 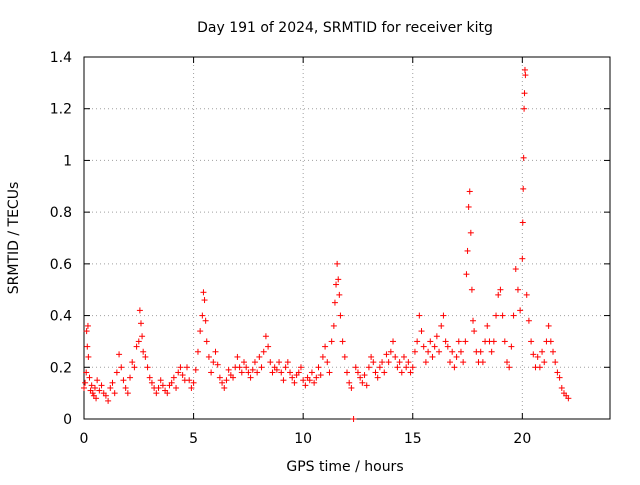 What do you see at coordinates (344, 467) in the screenshot?
I see `x-axis-label: GPS time / hours` at bounding box center [344, 467].